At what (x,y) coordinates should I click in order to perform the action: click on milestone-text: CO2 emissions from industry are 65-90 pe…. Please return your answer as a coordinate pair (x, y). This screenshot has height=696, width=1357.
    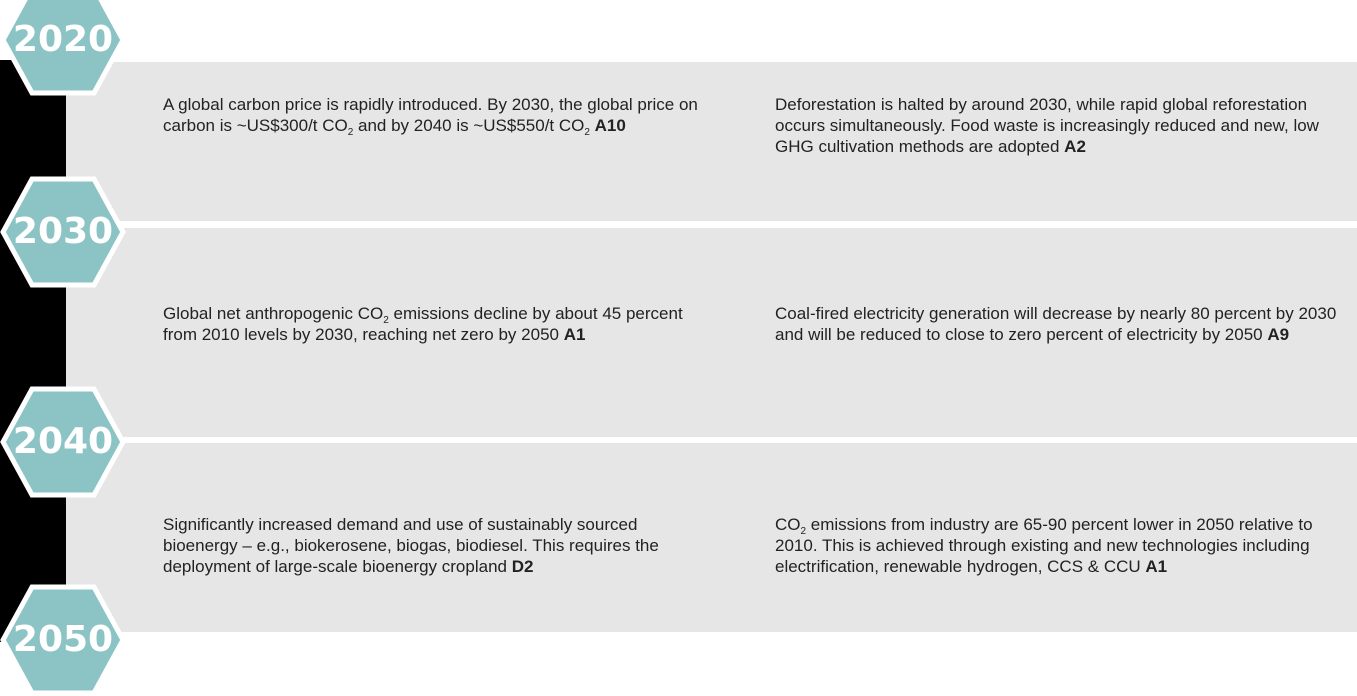
    Looking at the image, I should click on (1062, 545).